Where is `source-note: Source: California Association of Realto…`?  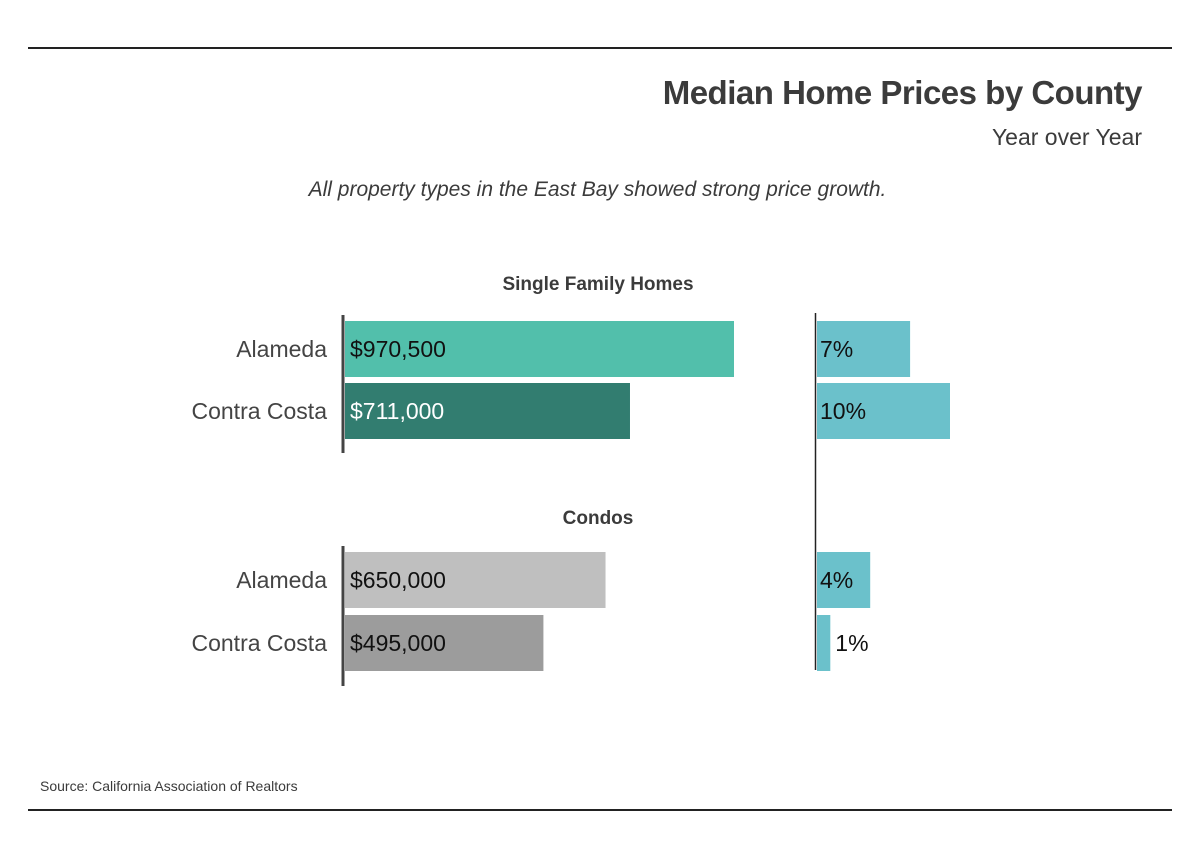 source-note: Source: California Association of Realto… is located at coordinates (169, 786).